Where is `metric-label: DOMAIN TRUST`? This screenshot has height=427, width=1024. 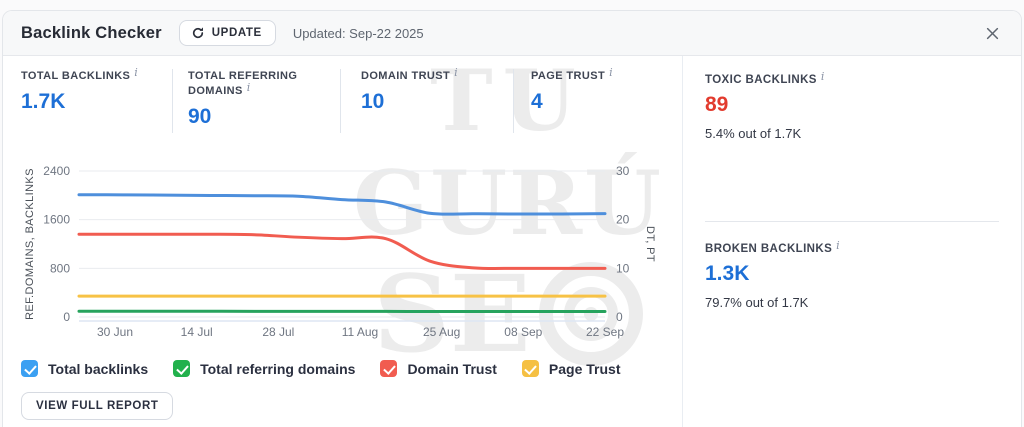
metric-label: DOMAIN TRUST is located at coordinates (406, 76).